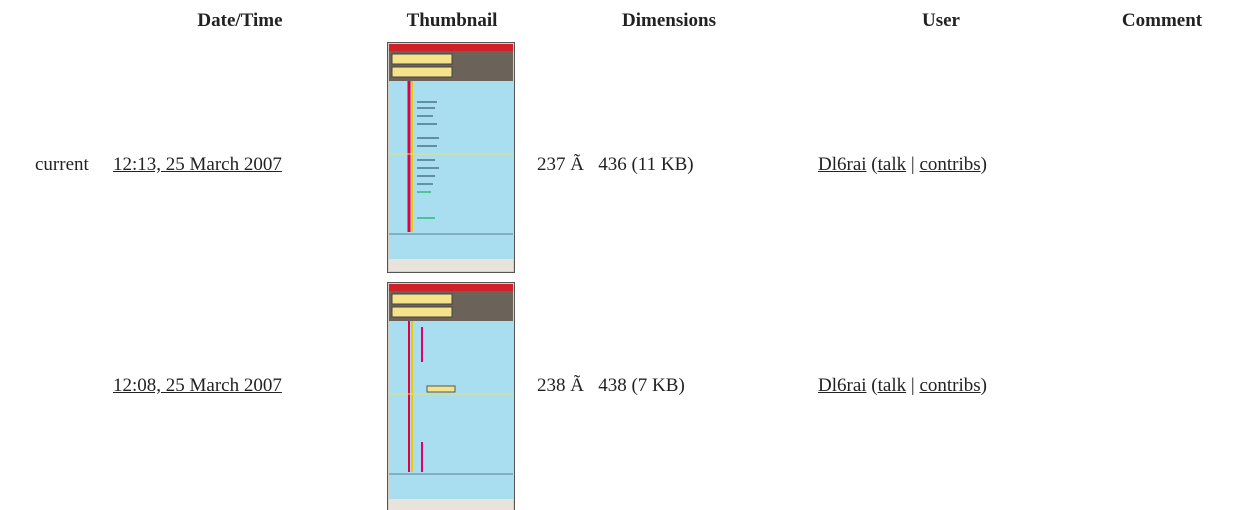 The image size is (1233, 510). What do you see at coordinates (197, 164) in the screenshot?
I see `datetime-link: 12:13, 25 March 2007` at bounding box center [197, 164].